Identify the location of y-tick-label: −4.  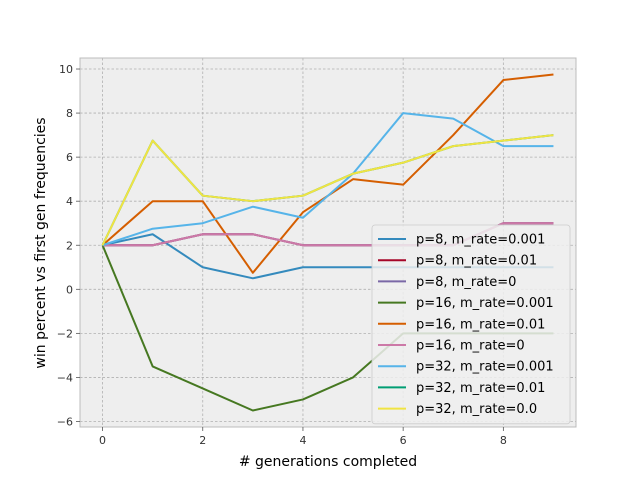
(65, 377).